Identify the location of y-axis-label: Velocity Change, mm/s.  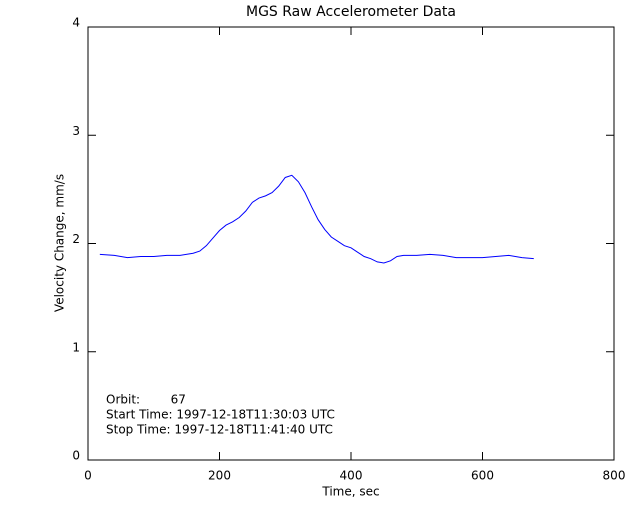
(60, 243).